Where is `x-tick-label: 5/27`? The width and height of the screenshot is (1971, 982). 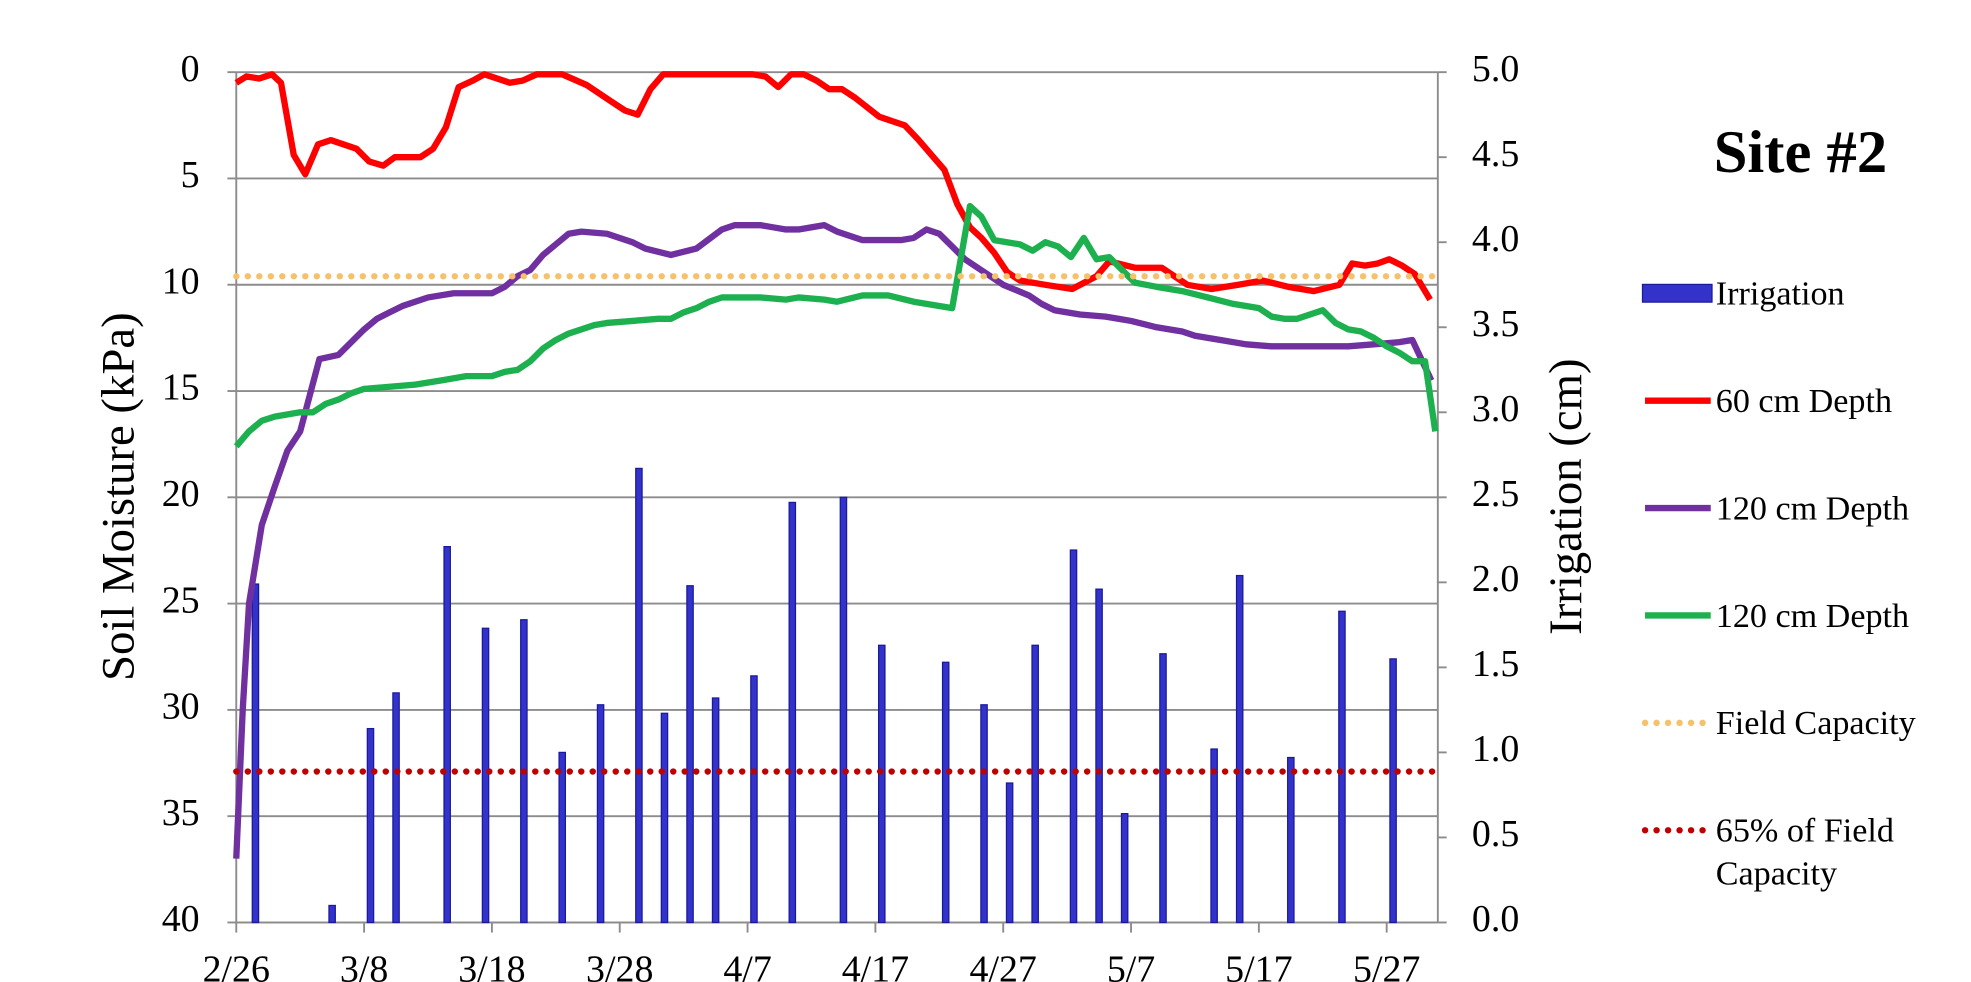
x-tick-label: 5/27 is located at coordinates (1386, 965).